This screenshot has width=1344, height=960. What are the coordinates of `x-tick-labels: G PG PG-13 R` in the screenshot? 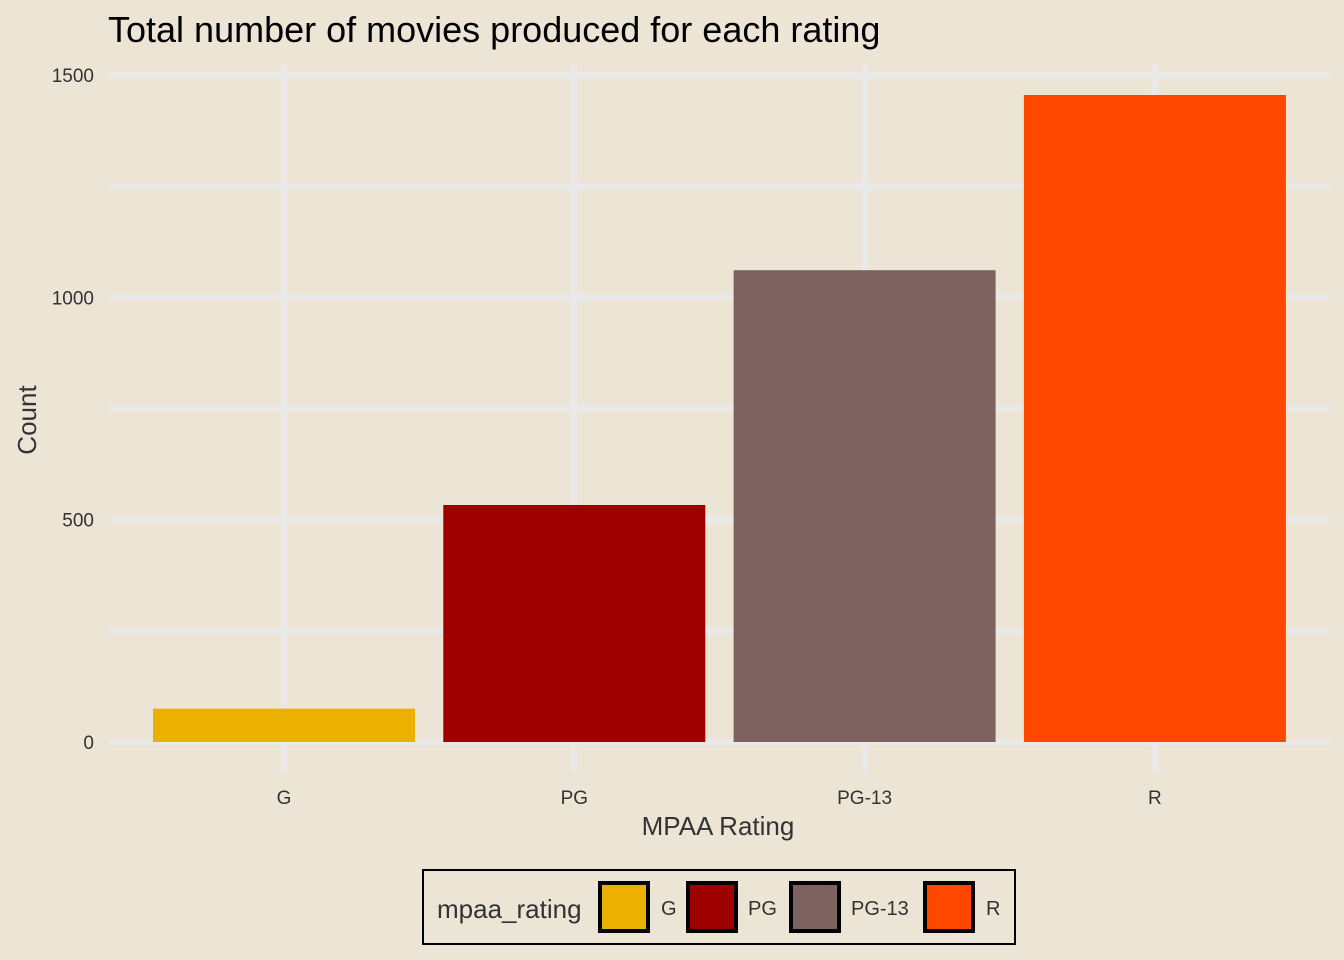 It's located at (719, 798).